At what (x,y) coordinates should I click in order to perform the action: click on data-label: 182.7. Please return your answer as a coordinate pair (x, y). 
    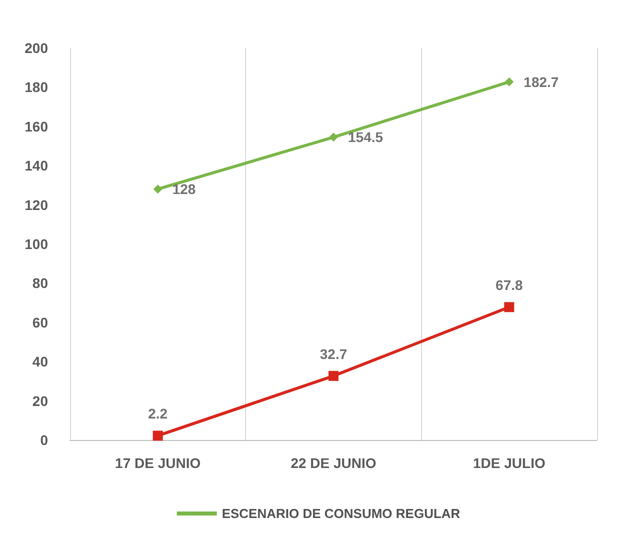
    Looking at the image, I should click on (541, 82).